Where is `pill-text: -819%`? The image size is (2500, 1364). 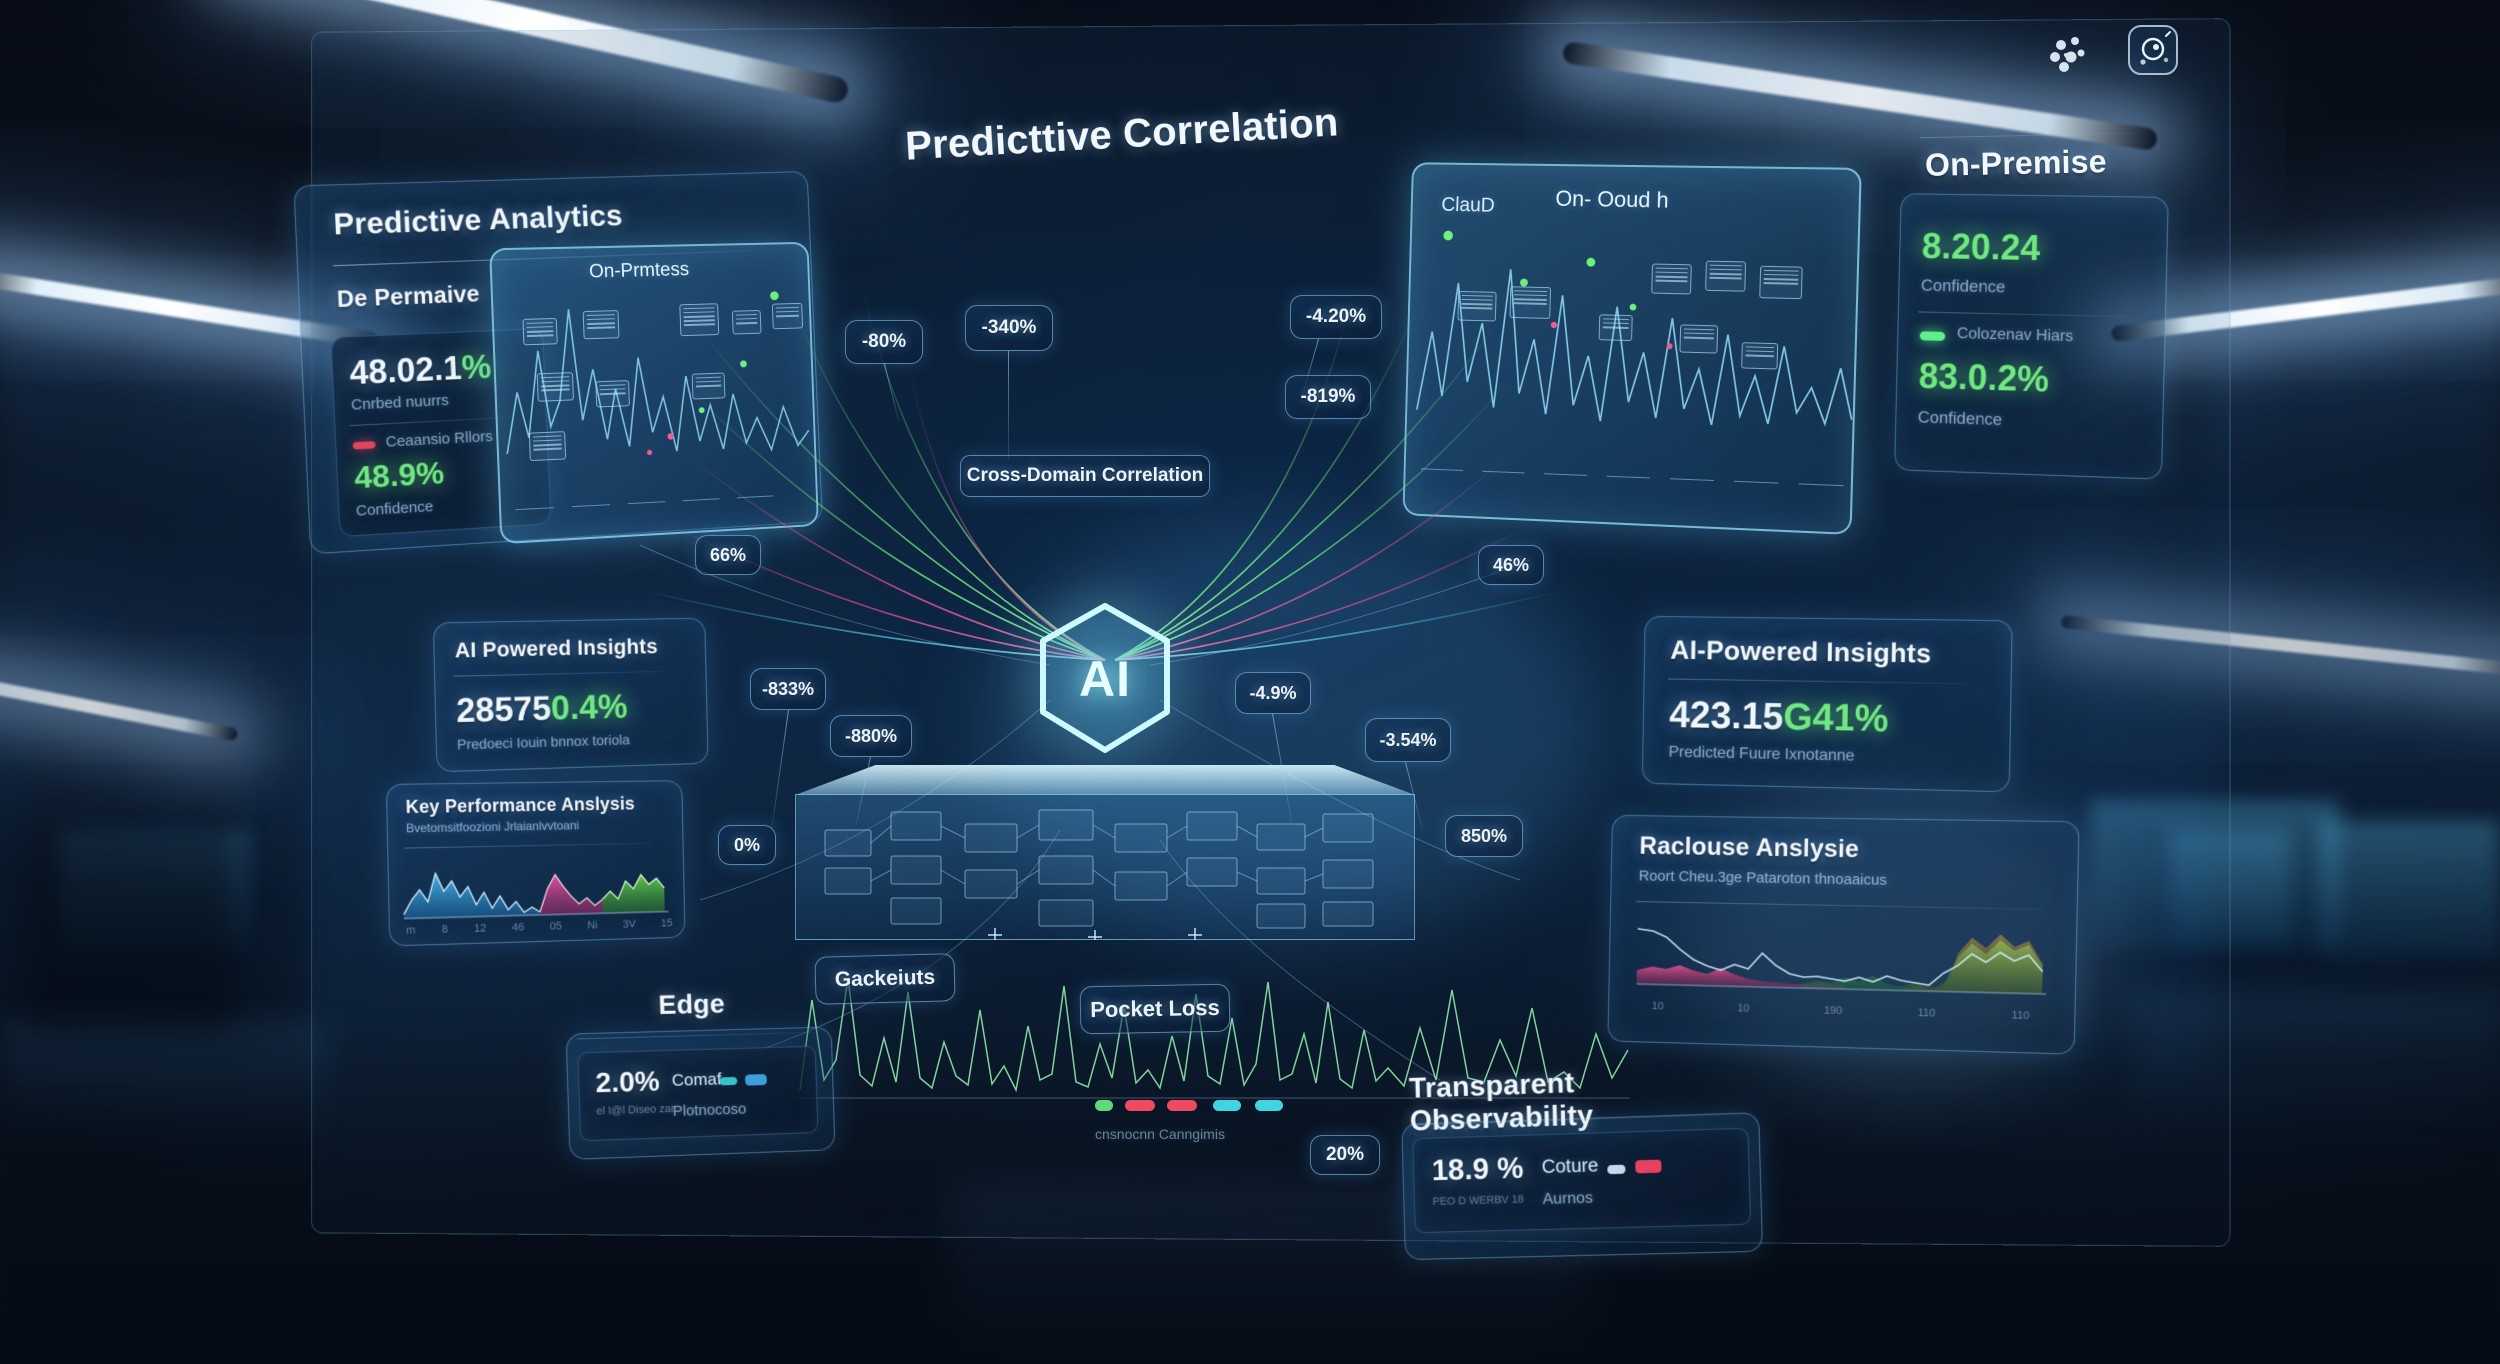 pill-text: -819% is located at coordinates (1328, 396).